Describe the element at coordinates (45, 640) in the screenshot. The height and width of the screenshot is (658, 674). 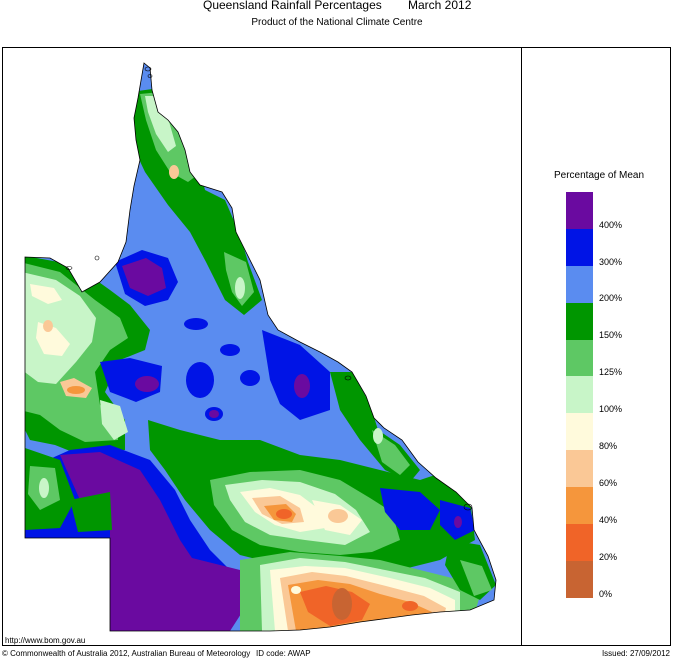
I see `source-url: http://www.bom.gov.au` at that location.